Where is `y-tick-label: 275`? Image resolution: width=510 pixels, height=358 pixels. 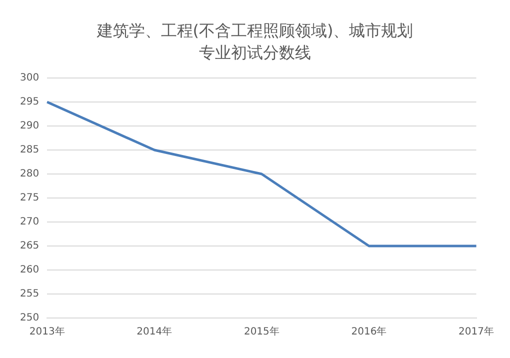
y-tick-label: 275 is located at coordinates (30, 198).